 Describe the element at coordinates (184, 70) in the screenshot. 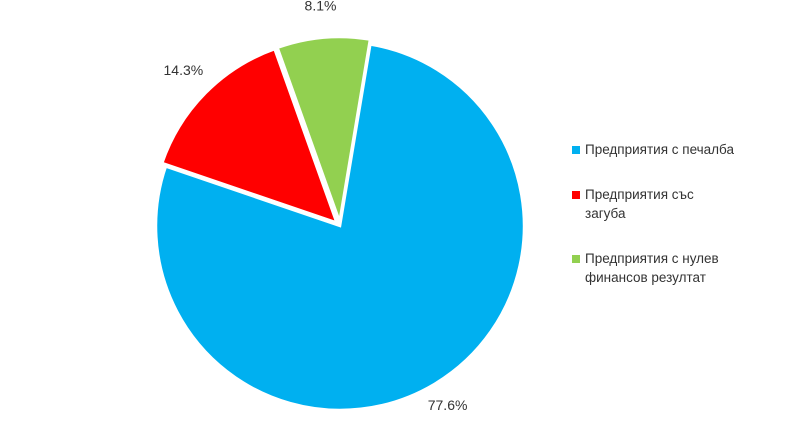

I see `data-label: 14.3%` at that location.